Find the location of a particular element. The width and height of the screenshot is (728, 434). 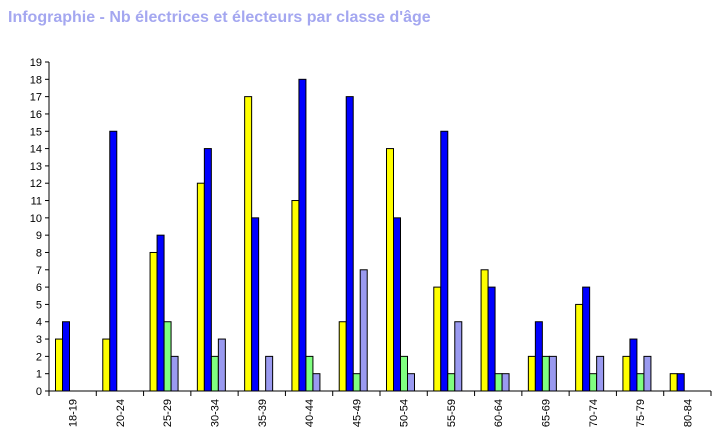

x-tick-label: 20-24 is located at coordinates (121, 413).